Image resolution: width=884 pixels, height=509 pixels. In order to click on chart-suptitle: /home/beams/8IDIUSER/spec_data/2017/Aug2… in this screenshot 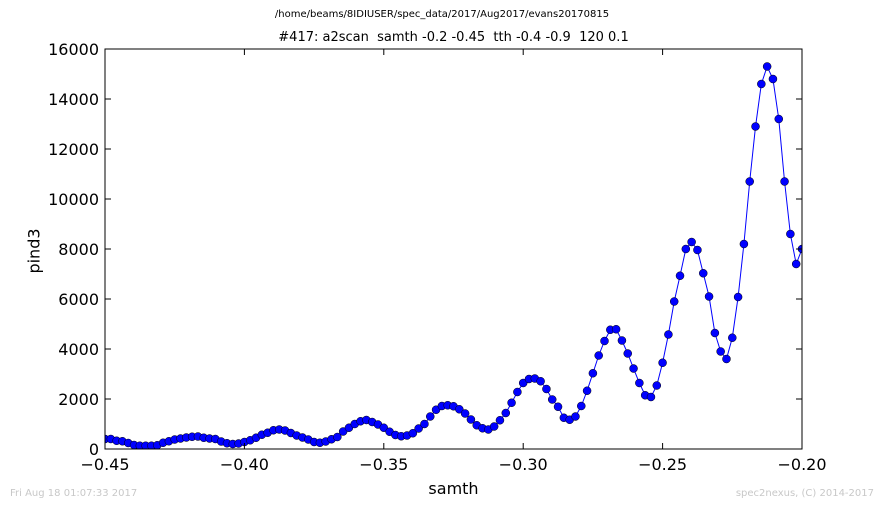, I will do `click(442, 14)`.